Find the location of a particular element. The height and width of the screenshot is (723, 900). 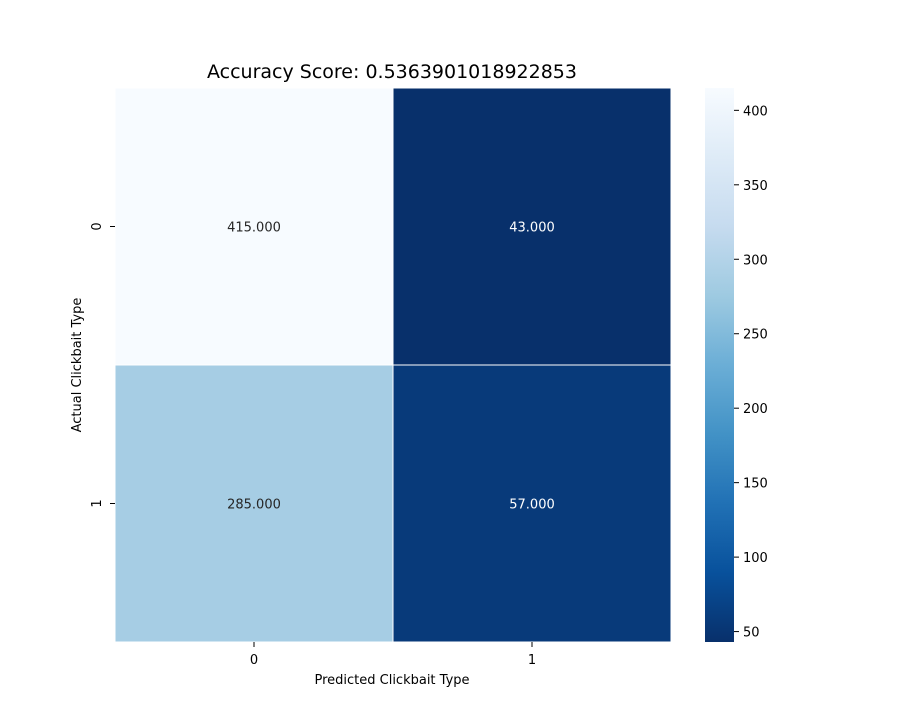

x-tick-label: 1 is located at coordinates (532, 660).